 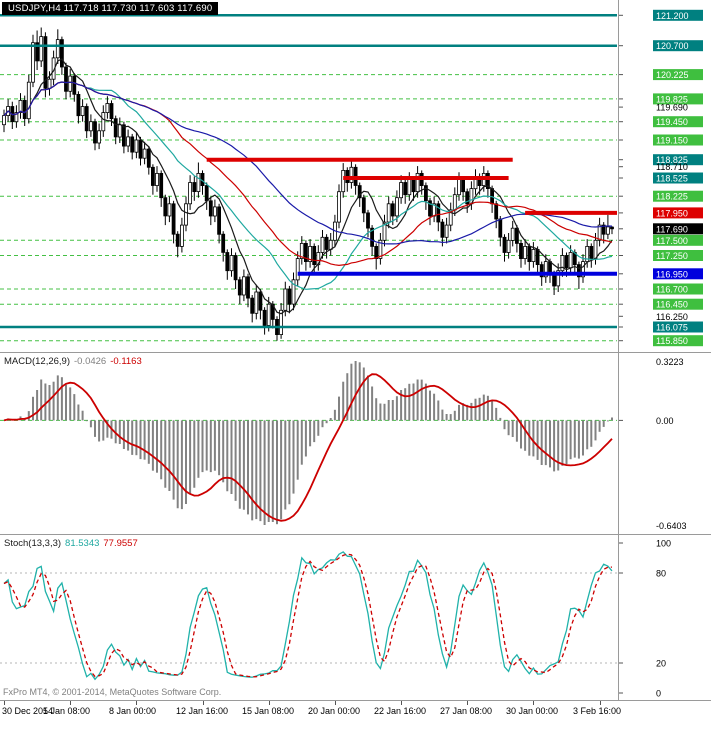 What do you see at coordinates (672, 46) in the screenshot?
I see `price-label: 120.700` at bounding box center [672, 46].